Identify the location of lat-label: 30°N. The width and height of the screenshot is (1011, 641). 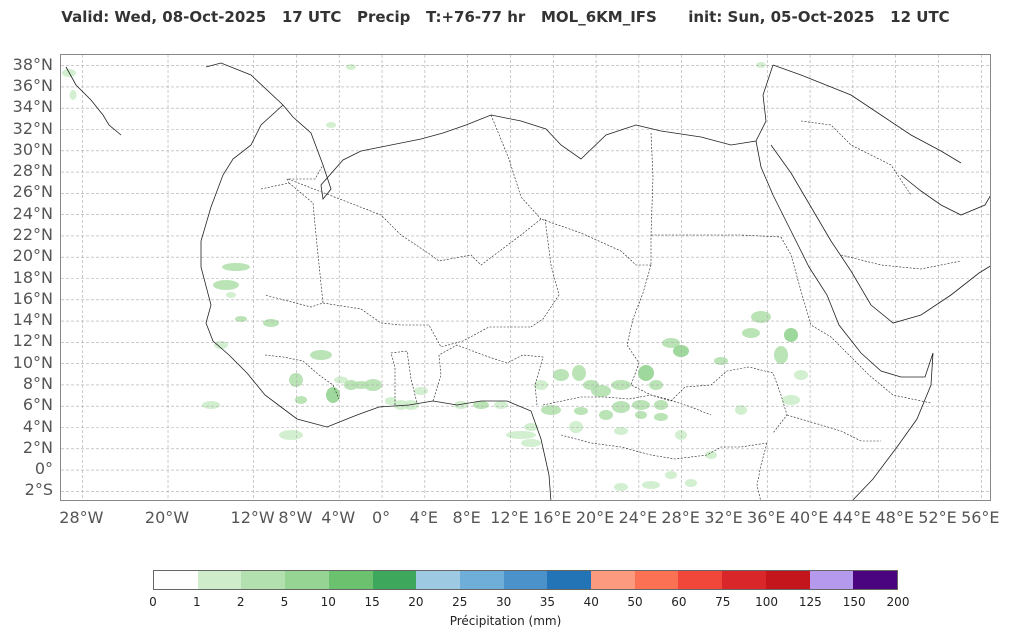
(32, 149).